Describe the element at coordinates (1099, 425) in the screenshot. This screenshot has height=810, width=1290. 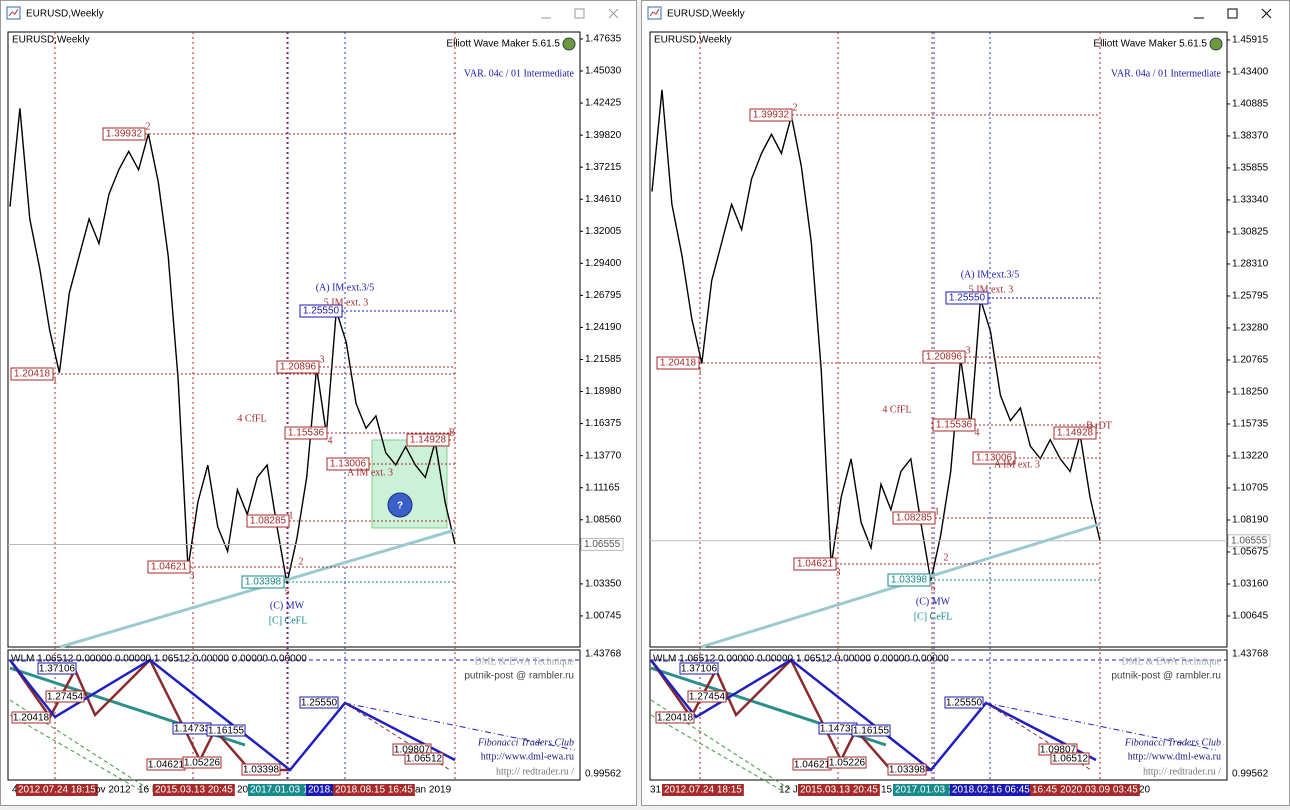
I see `wave-label: B rDT` at that location.